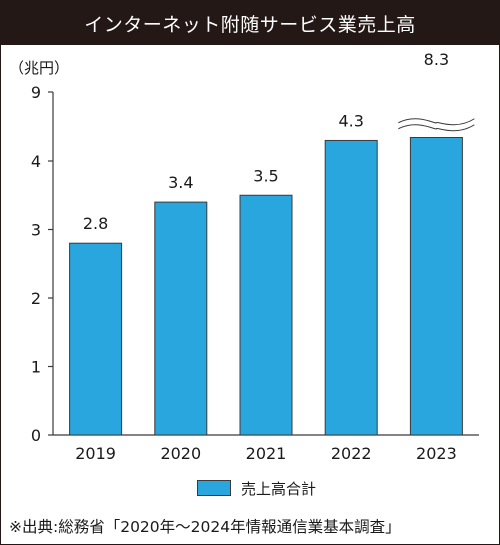  What do you see at coordinates (180, 453) in the screenshot?
I see `x-tick-label: 2020` at bounding box center [180, 453].